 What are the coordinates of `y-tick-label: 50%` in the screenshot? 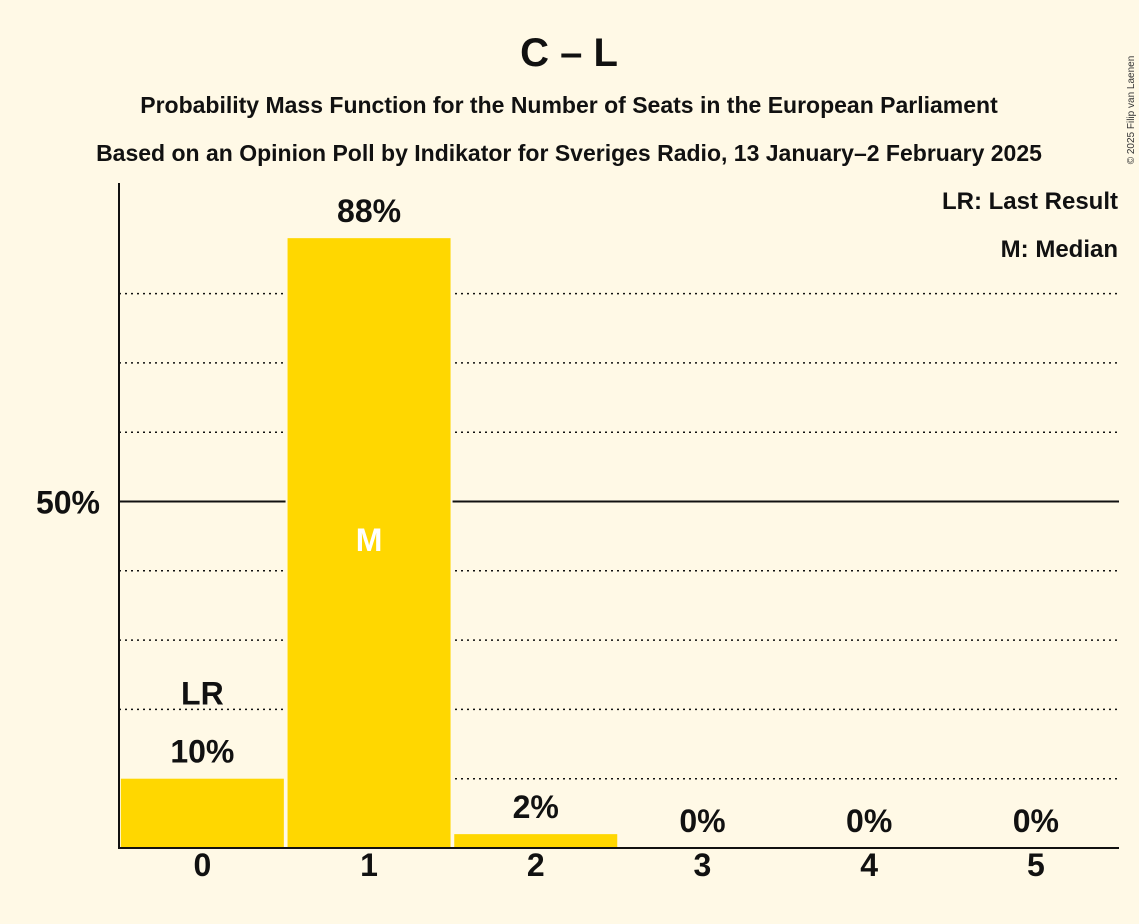 It's located at (68, 503).